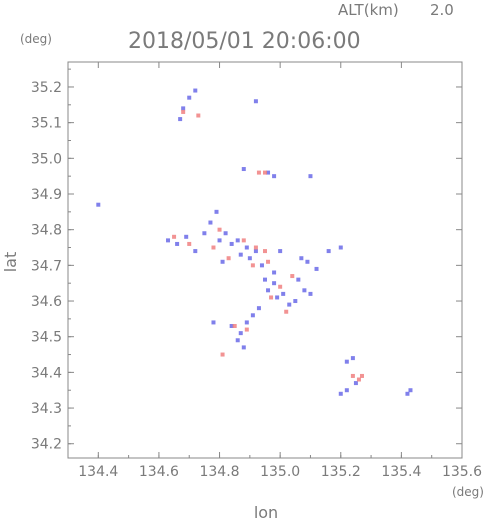 This screenshot has height=521, width=491. I want to click on y-tick-label: 34.8, so click(46, 231).